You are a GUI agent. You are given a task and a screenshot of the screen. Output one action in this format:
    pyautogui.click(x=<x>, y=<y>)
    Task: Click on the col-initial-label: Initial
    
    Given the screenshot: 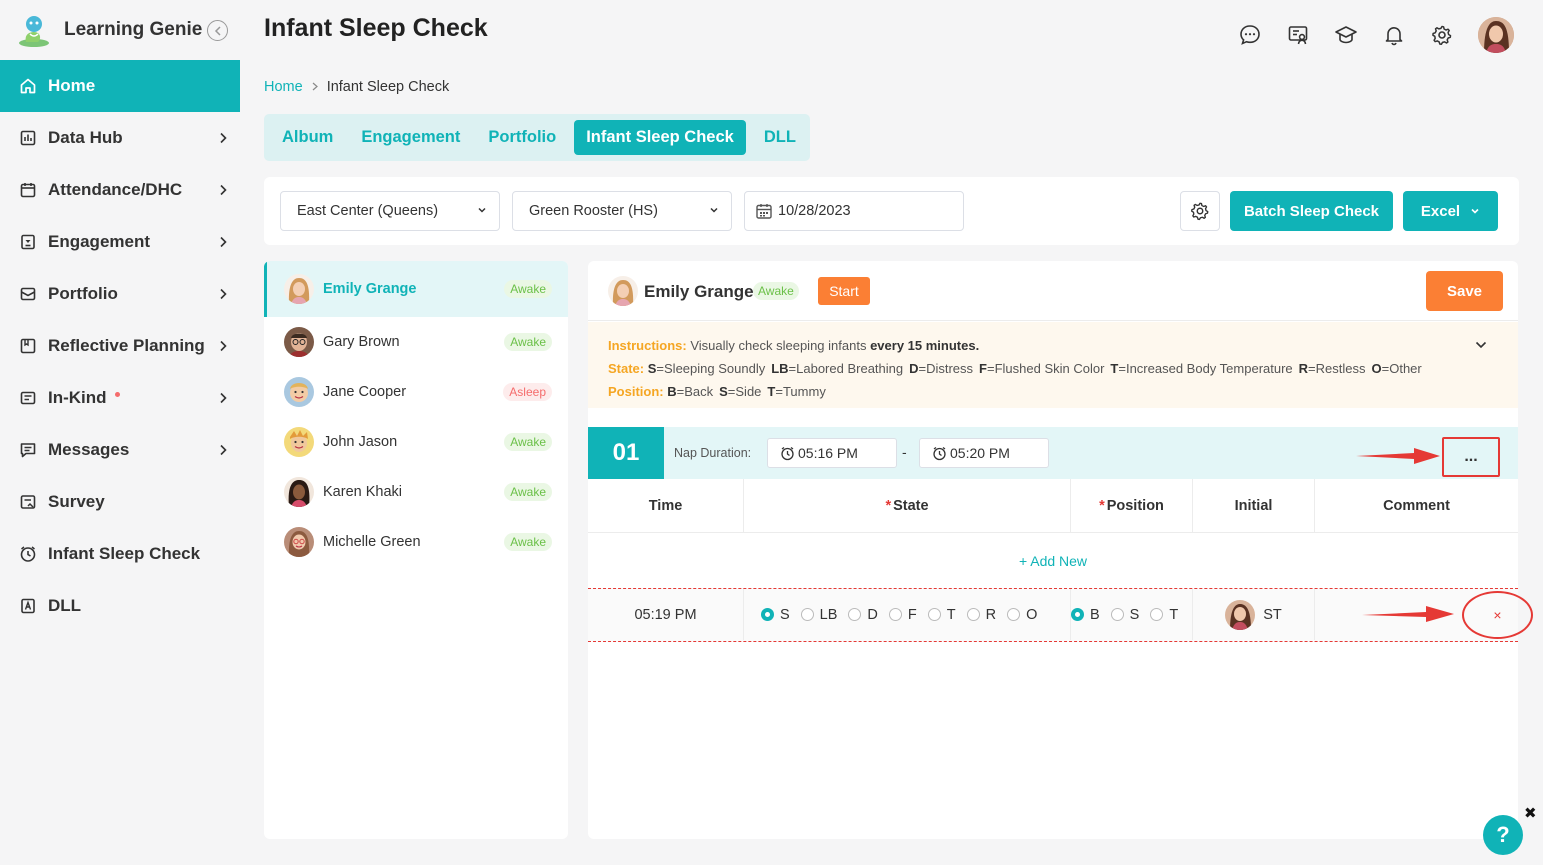 What is the action you would take?
    pyautogui.click(x=1253, y=506)
    